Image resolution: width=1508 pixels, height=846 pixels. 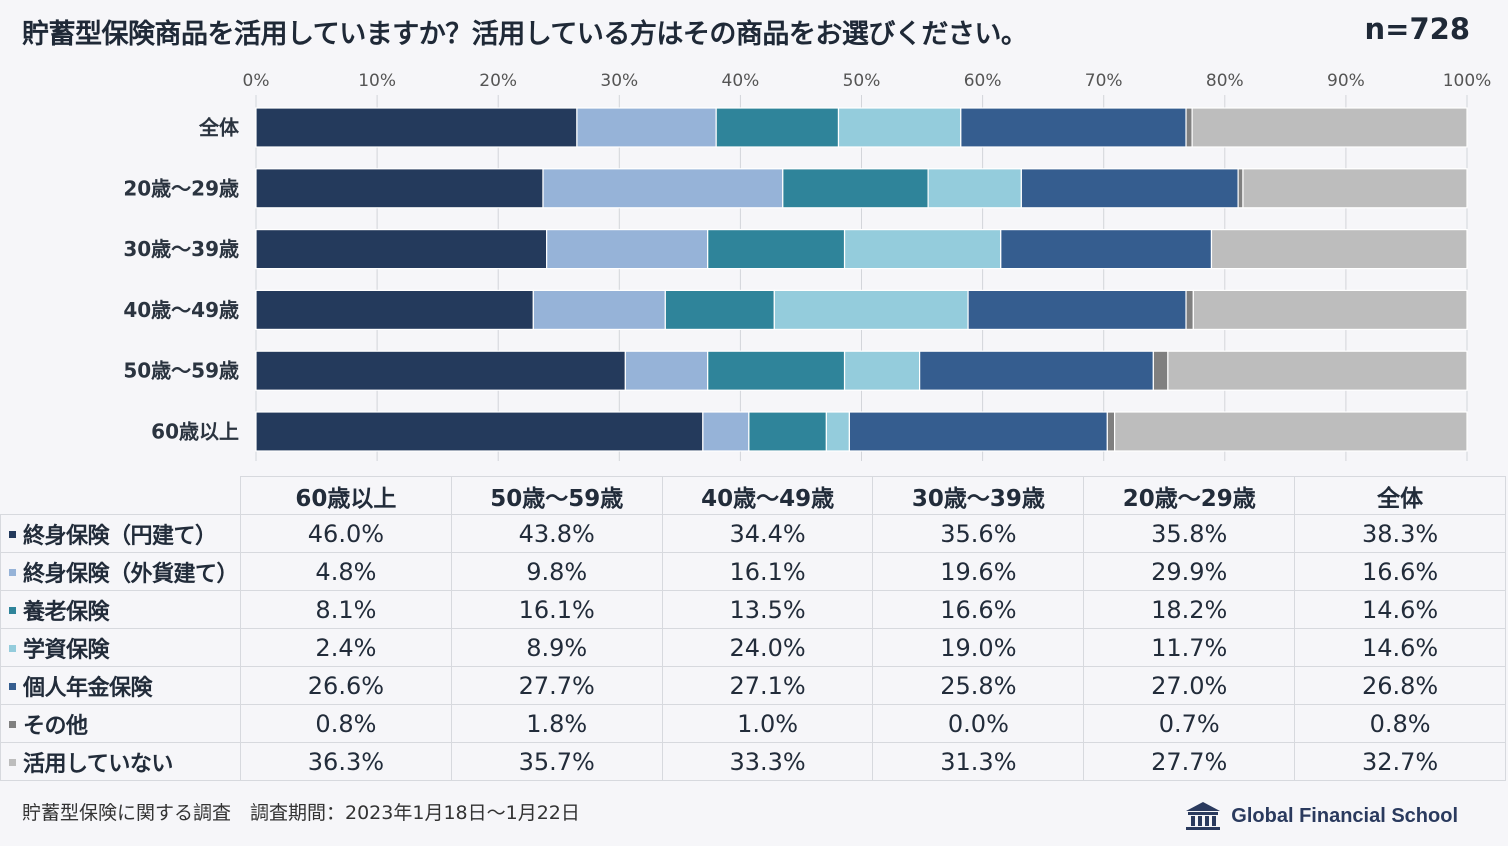 I want to click on x-tick-label: 70%, so click(x=1104, y=81).